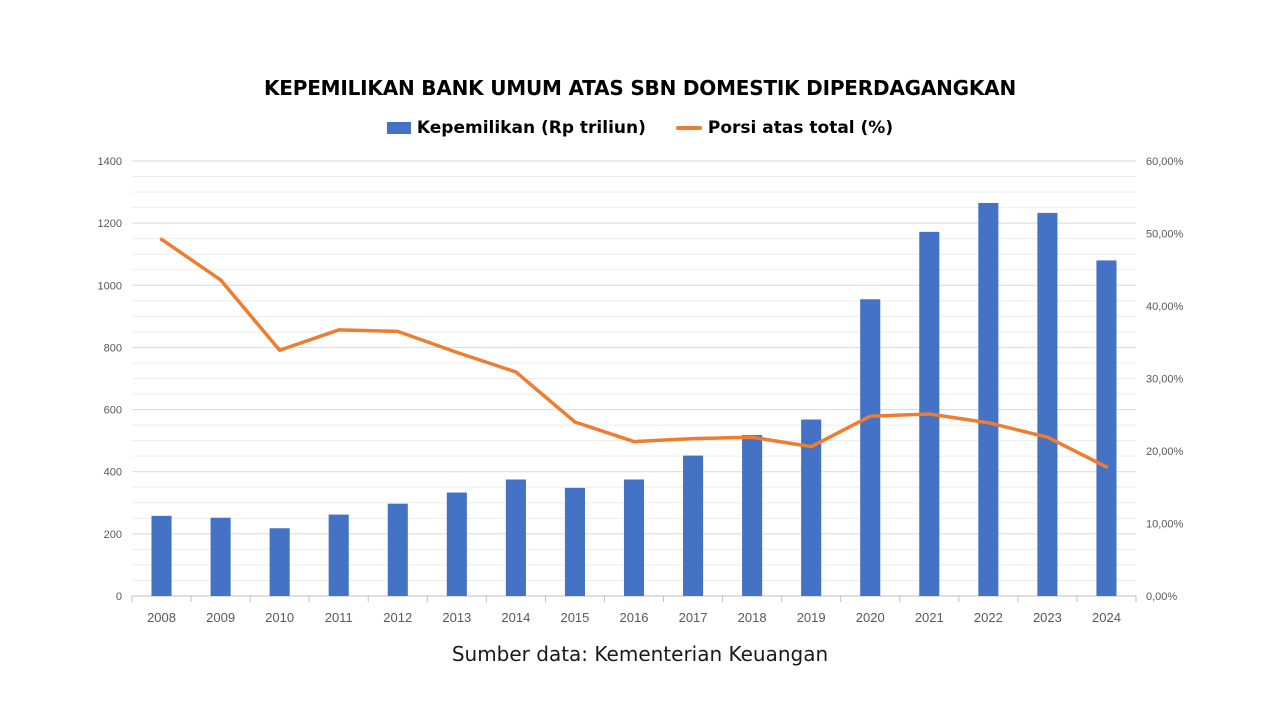 The width and height of the screenshot is (1280, 720). Describe the element at coordinates (110, 286) in the screenshot. I see `y-left-tick-label: 1000` at that location.